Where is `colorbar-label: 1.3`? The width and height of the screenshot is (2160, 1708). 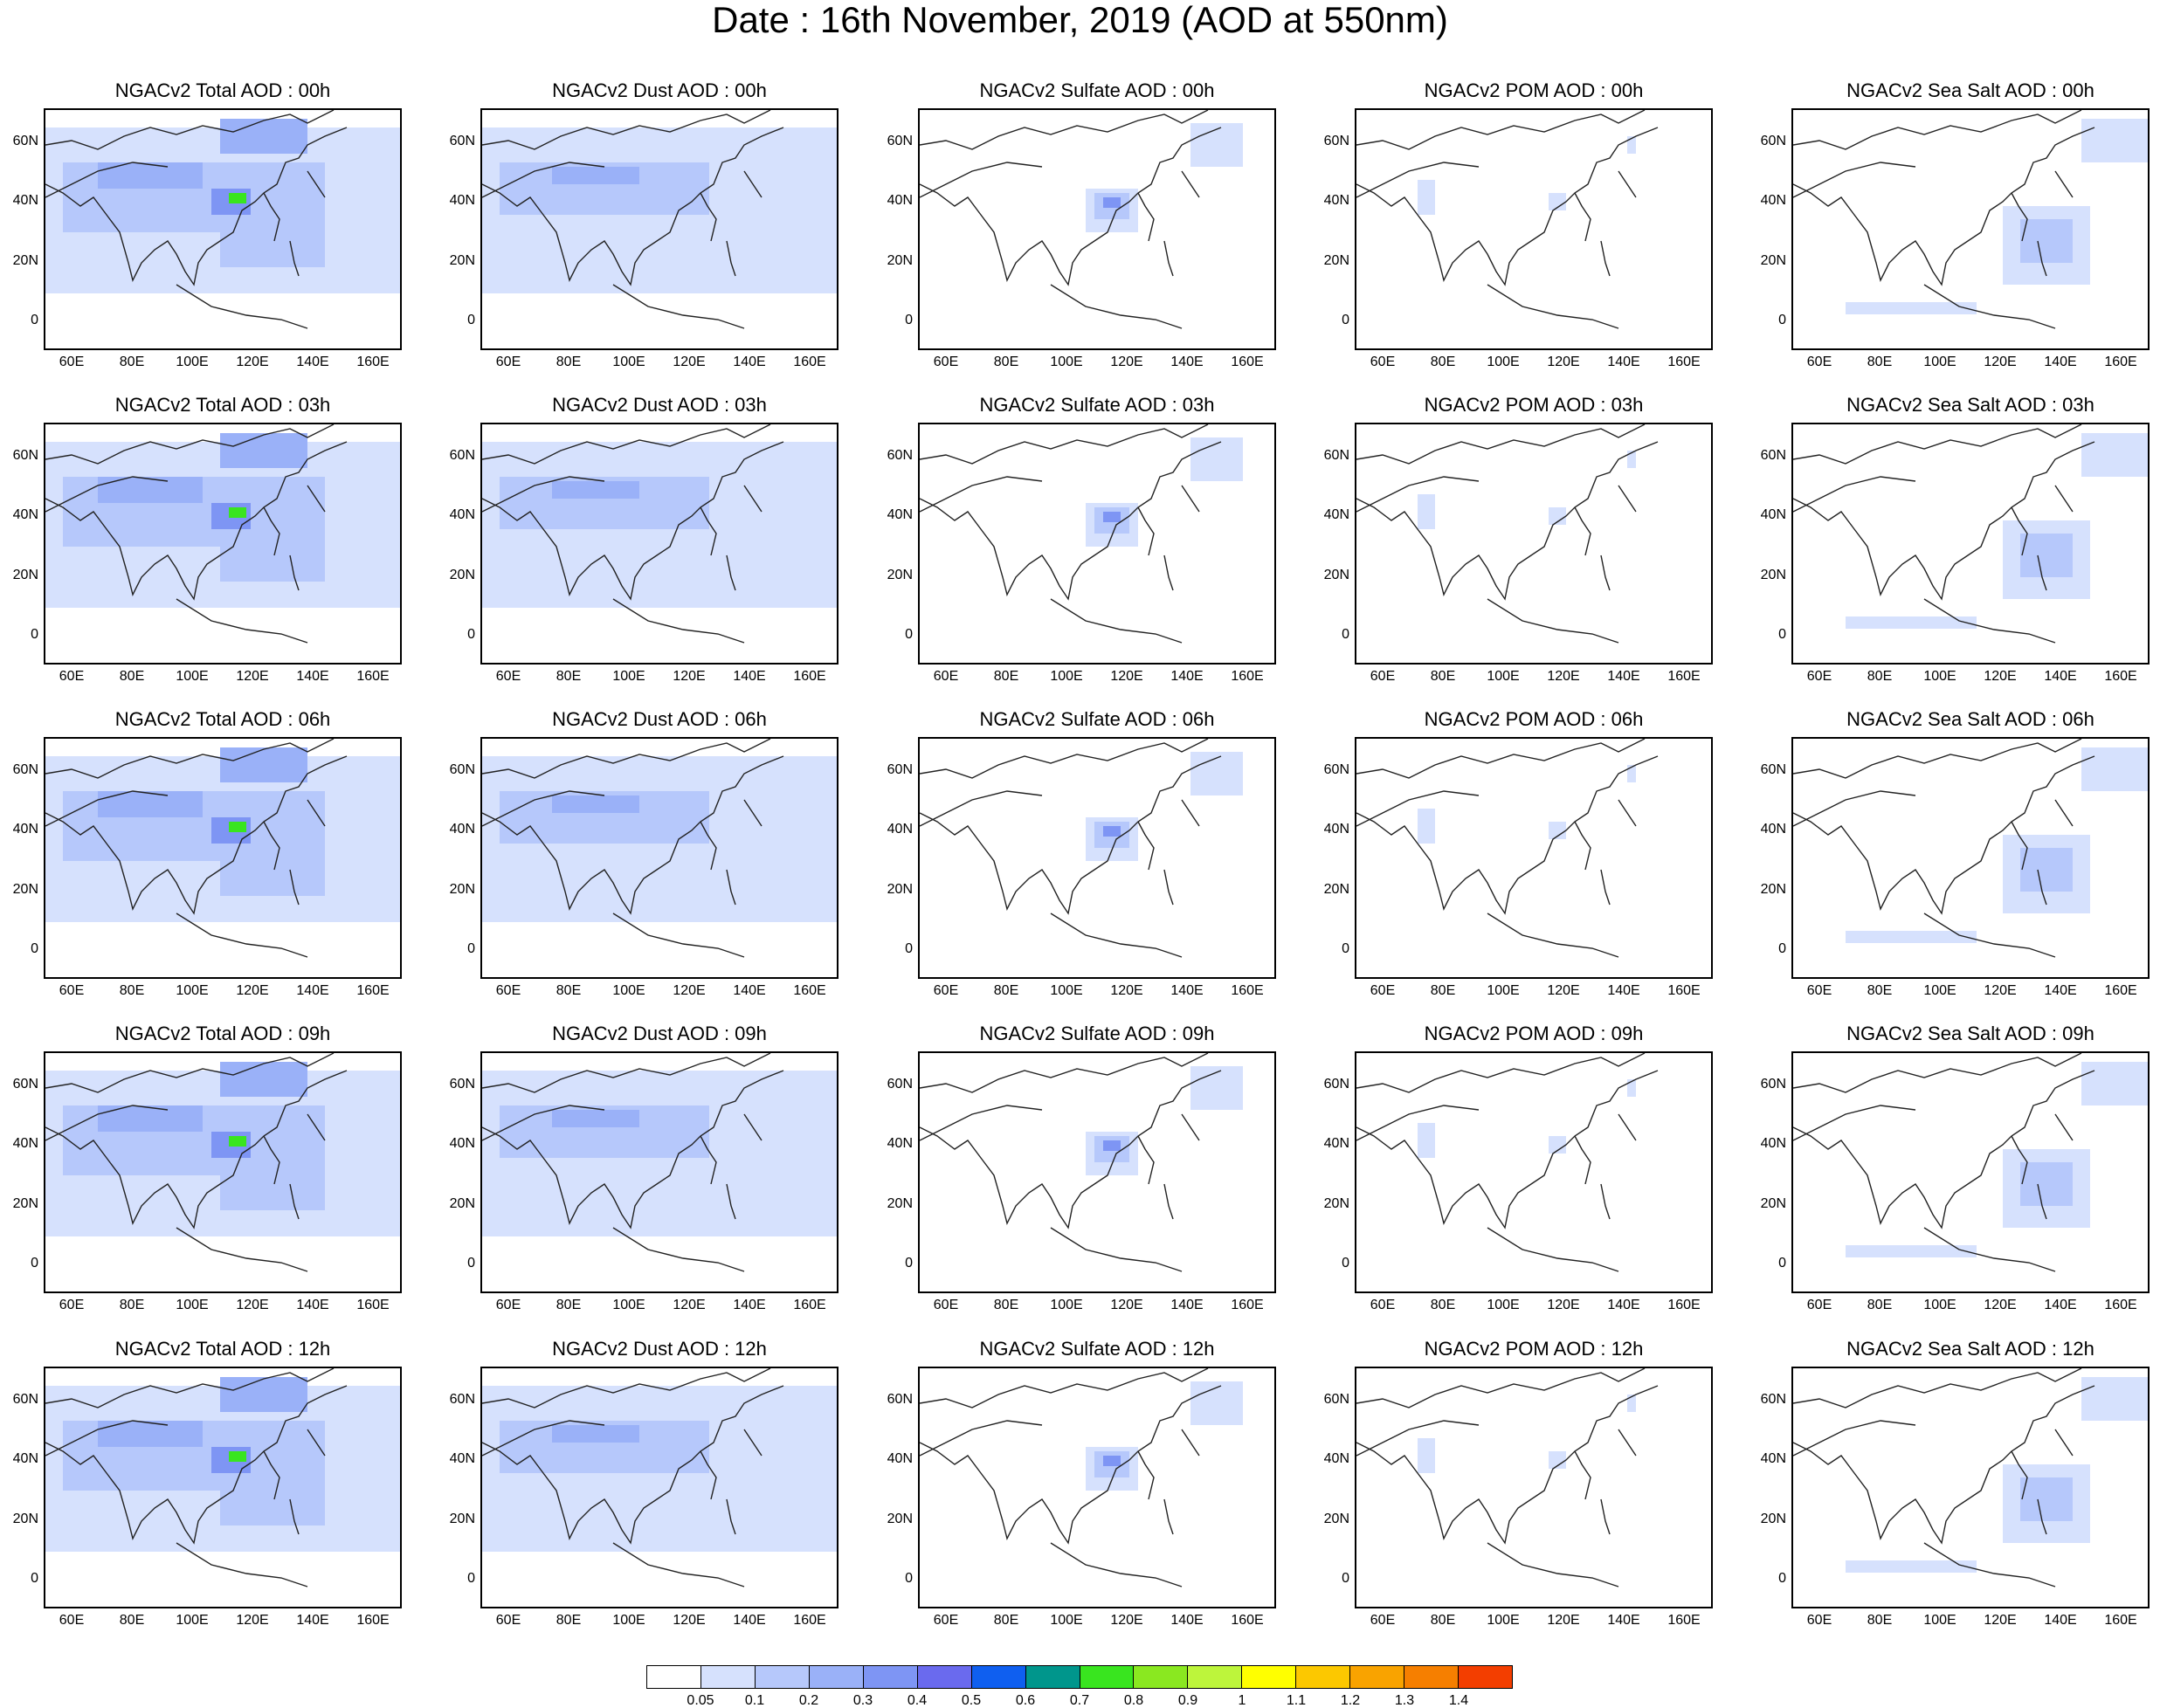 colorbar-label: 1.3 is located at coordinates (1404, 1700).